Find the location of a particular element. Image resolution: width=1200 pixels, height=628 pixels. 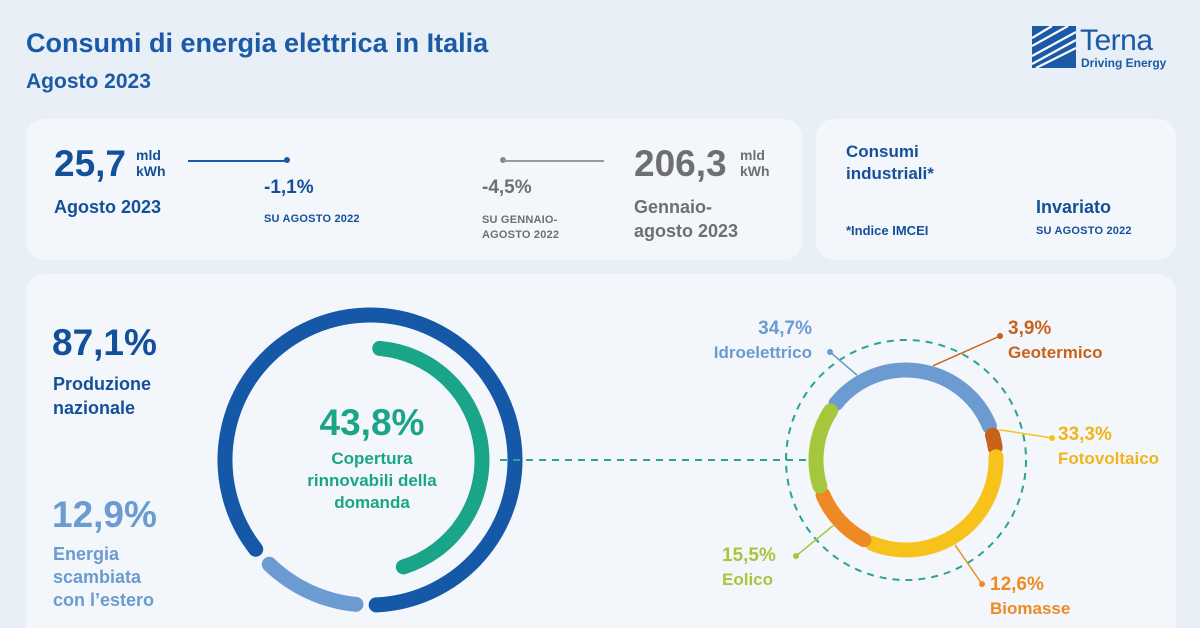

monthly-value: 25,7 is located at coordinates (90, 163).